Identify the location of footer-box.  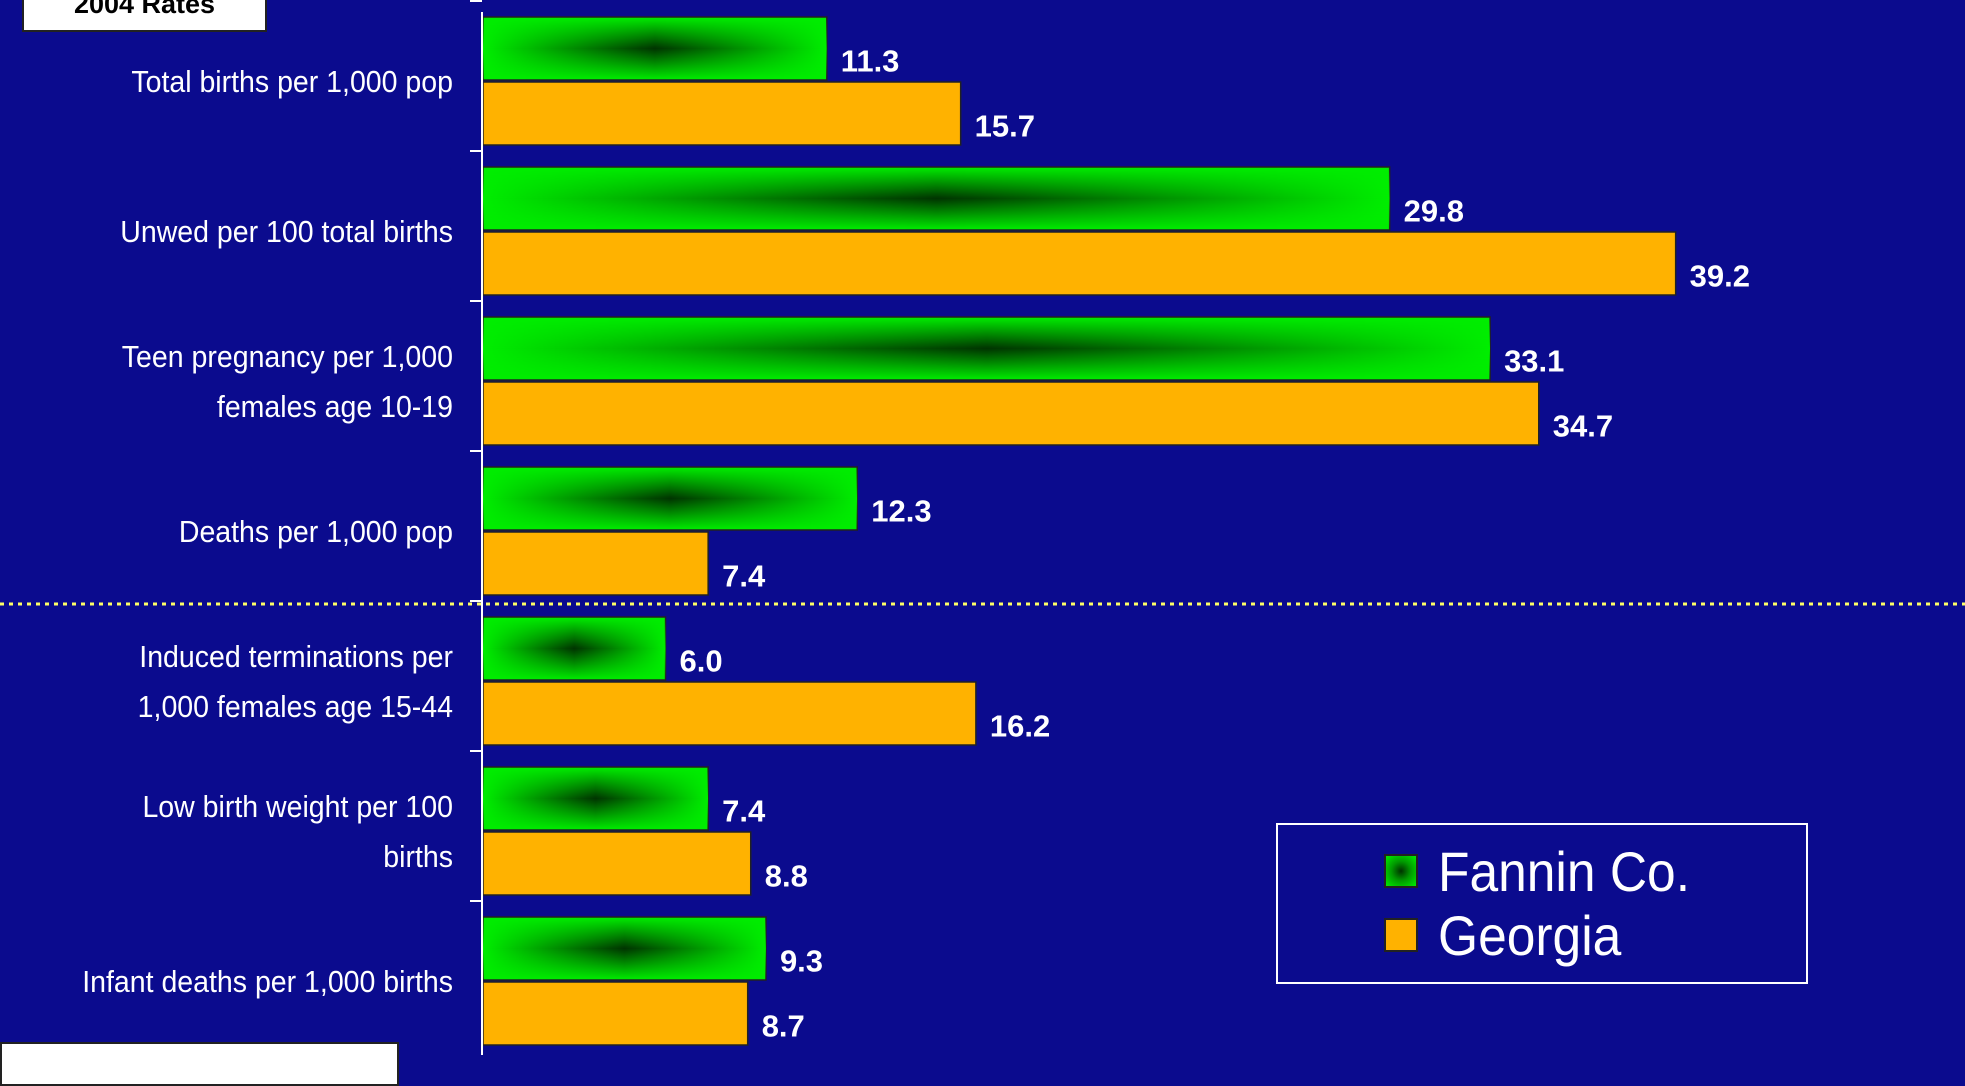
(199, 1064).